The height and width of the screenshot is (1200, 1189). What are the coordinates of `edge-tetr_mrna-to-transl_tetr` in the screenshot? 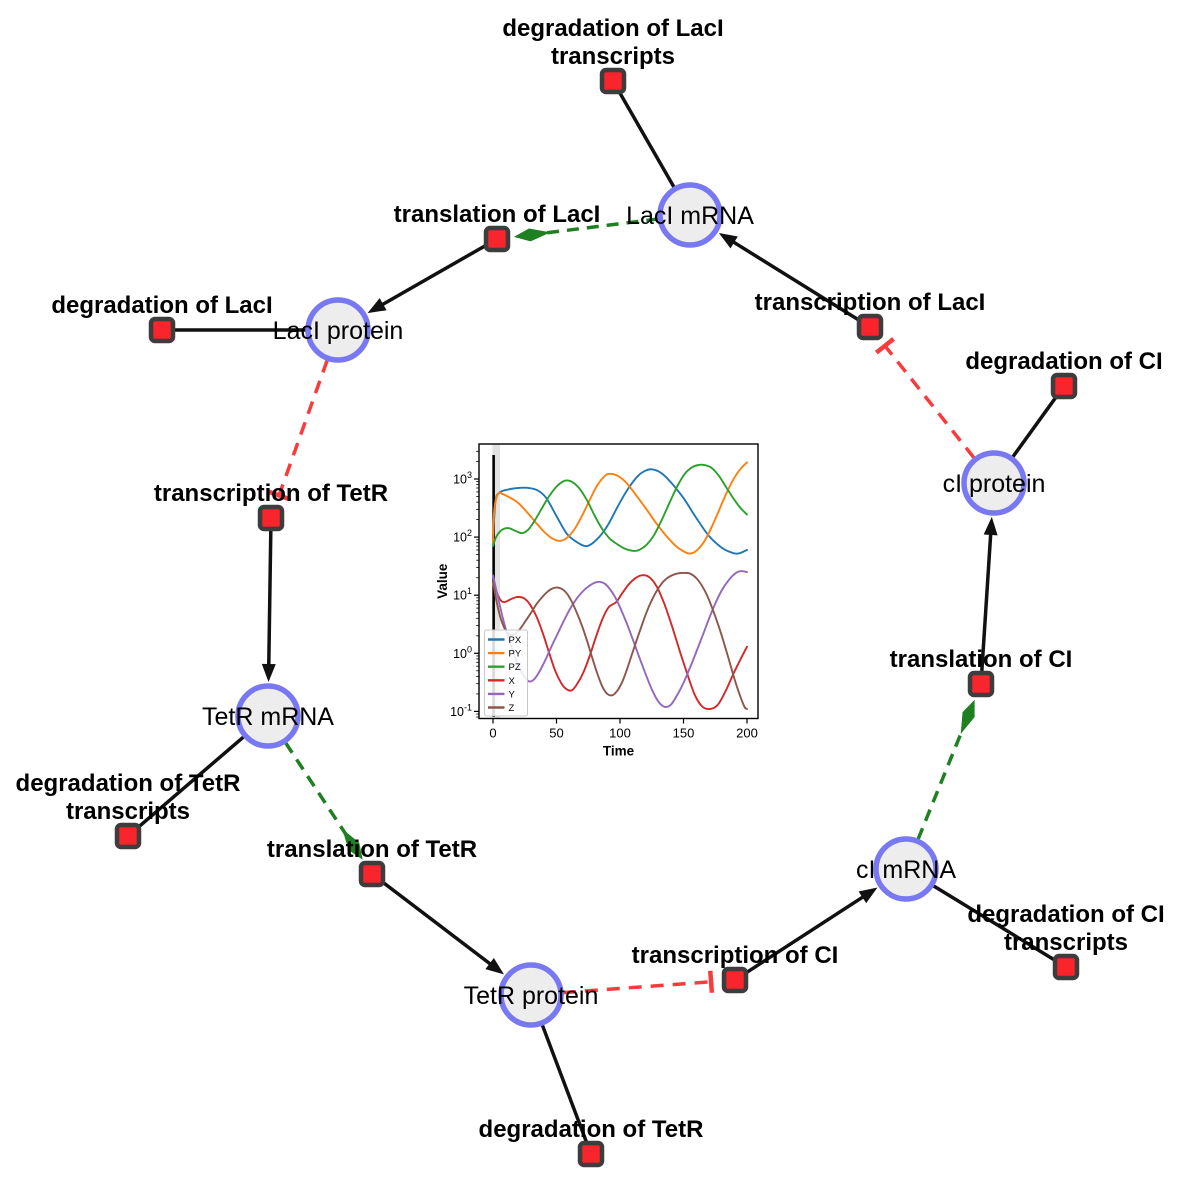 It's located at (323, 800).